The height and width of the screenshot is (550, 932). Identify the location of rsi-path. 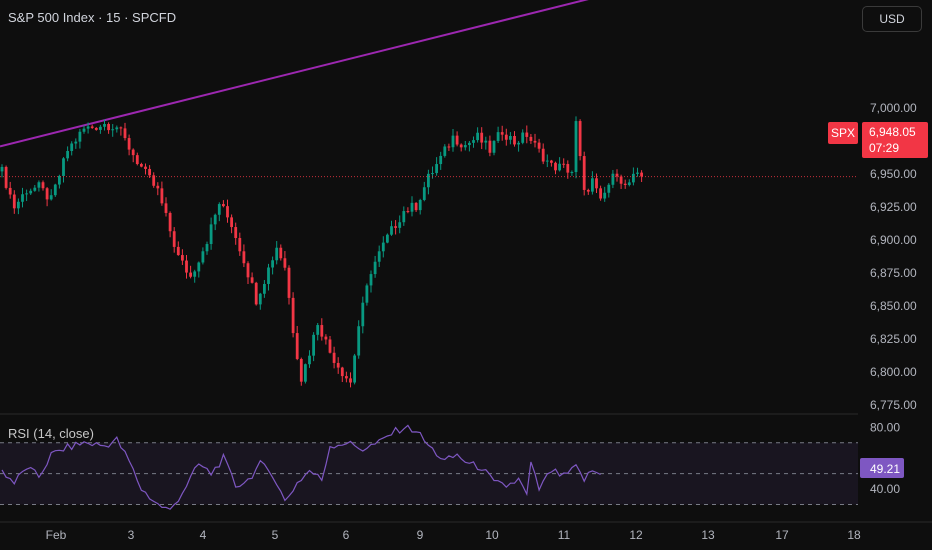
(301, 467).